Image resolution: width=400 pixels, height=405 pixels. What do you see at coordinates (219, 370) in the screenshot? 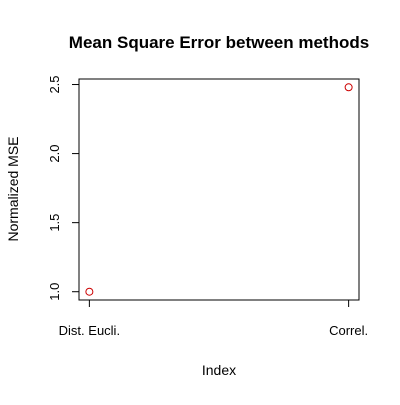
I see `x-axis-label: Index` at bounding box center [219, 370].